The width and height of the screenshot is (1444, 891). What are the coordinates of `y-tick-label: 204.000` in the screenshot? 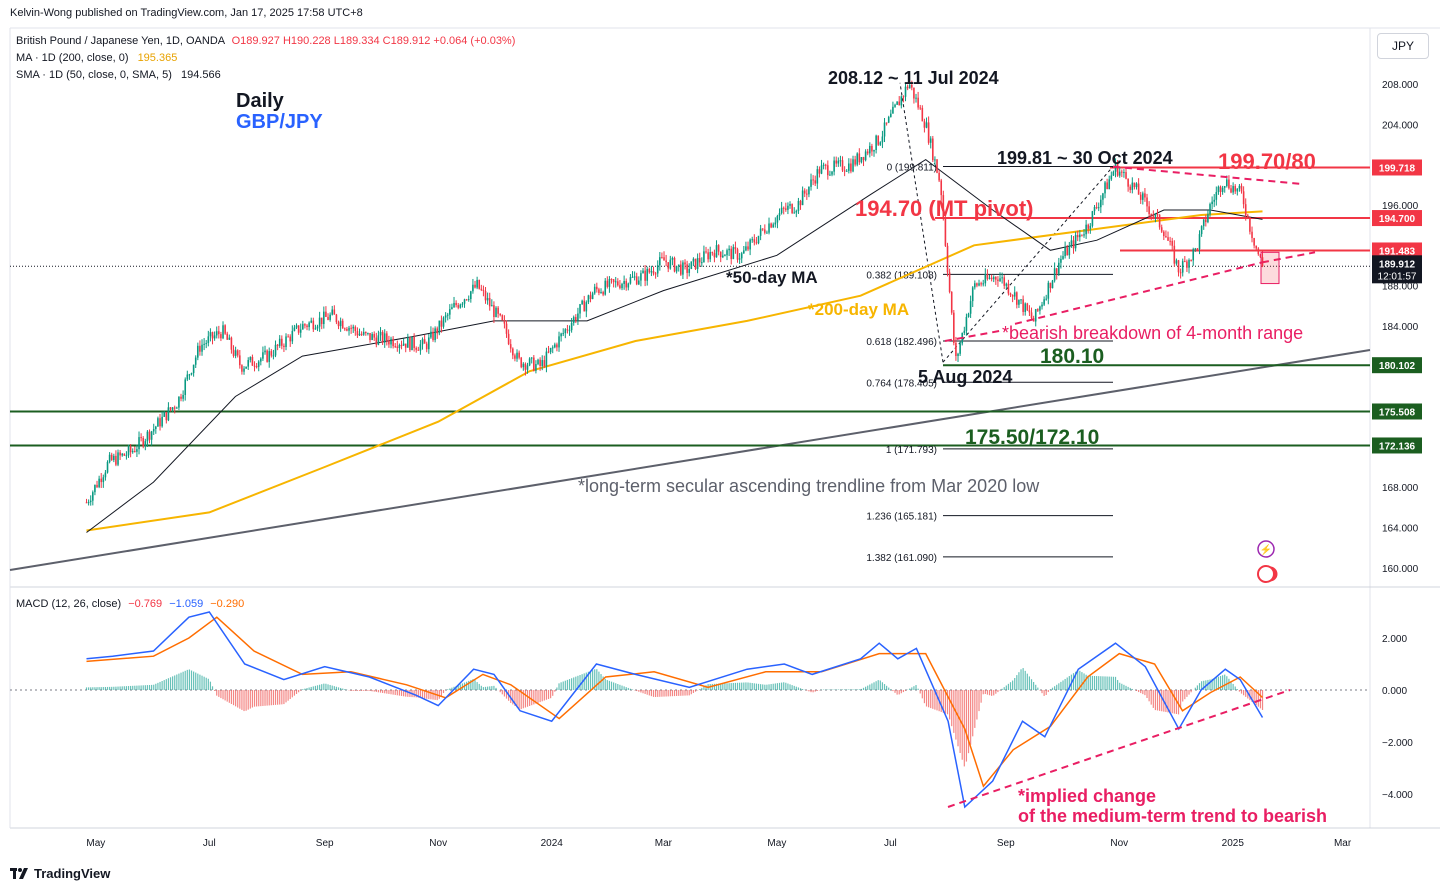 It's located at (1400, 125).